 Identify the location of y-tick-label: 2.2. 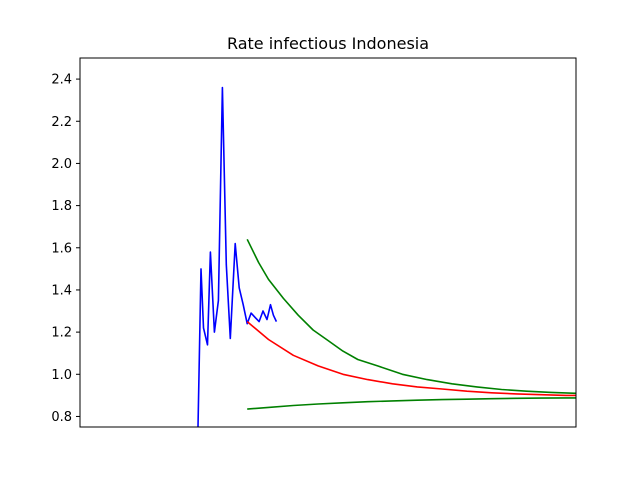
(61, 122).